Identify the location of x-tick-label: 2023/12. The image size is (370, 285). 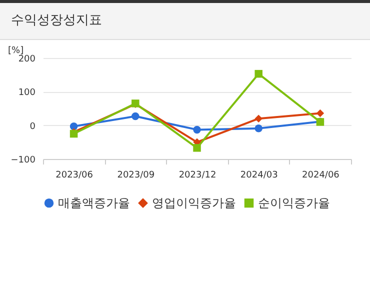
(197, 175).